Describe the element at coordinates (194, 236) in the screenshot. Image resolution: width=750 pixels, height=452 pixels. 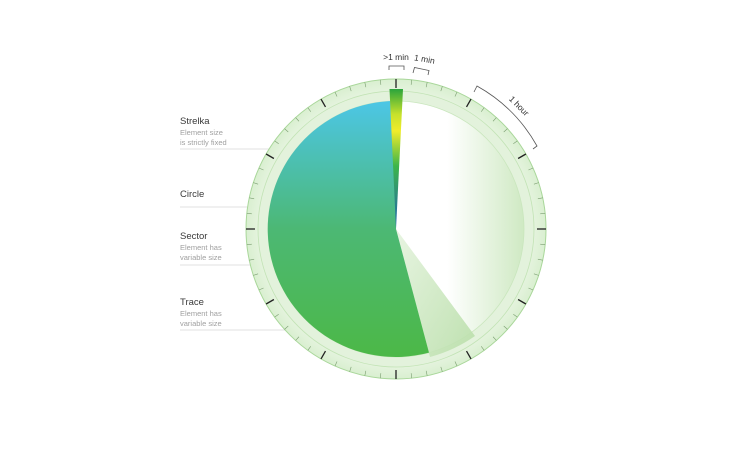
I see `sector-title: Sector` at that location.